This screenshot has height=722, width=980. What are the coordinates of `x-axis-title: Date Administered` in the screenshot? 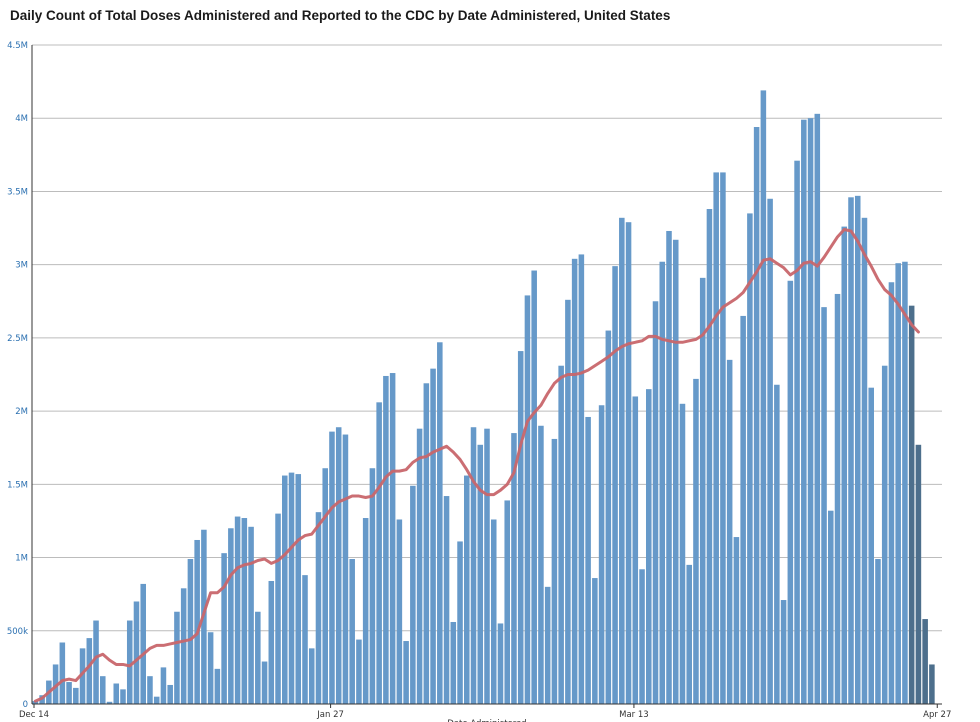 It's located at (486, 720).